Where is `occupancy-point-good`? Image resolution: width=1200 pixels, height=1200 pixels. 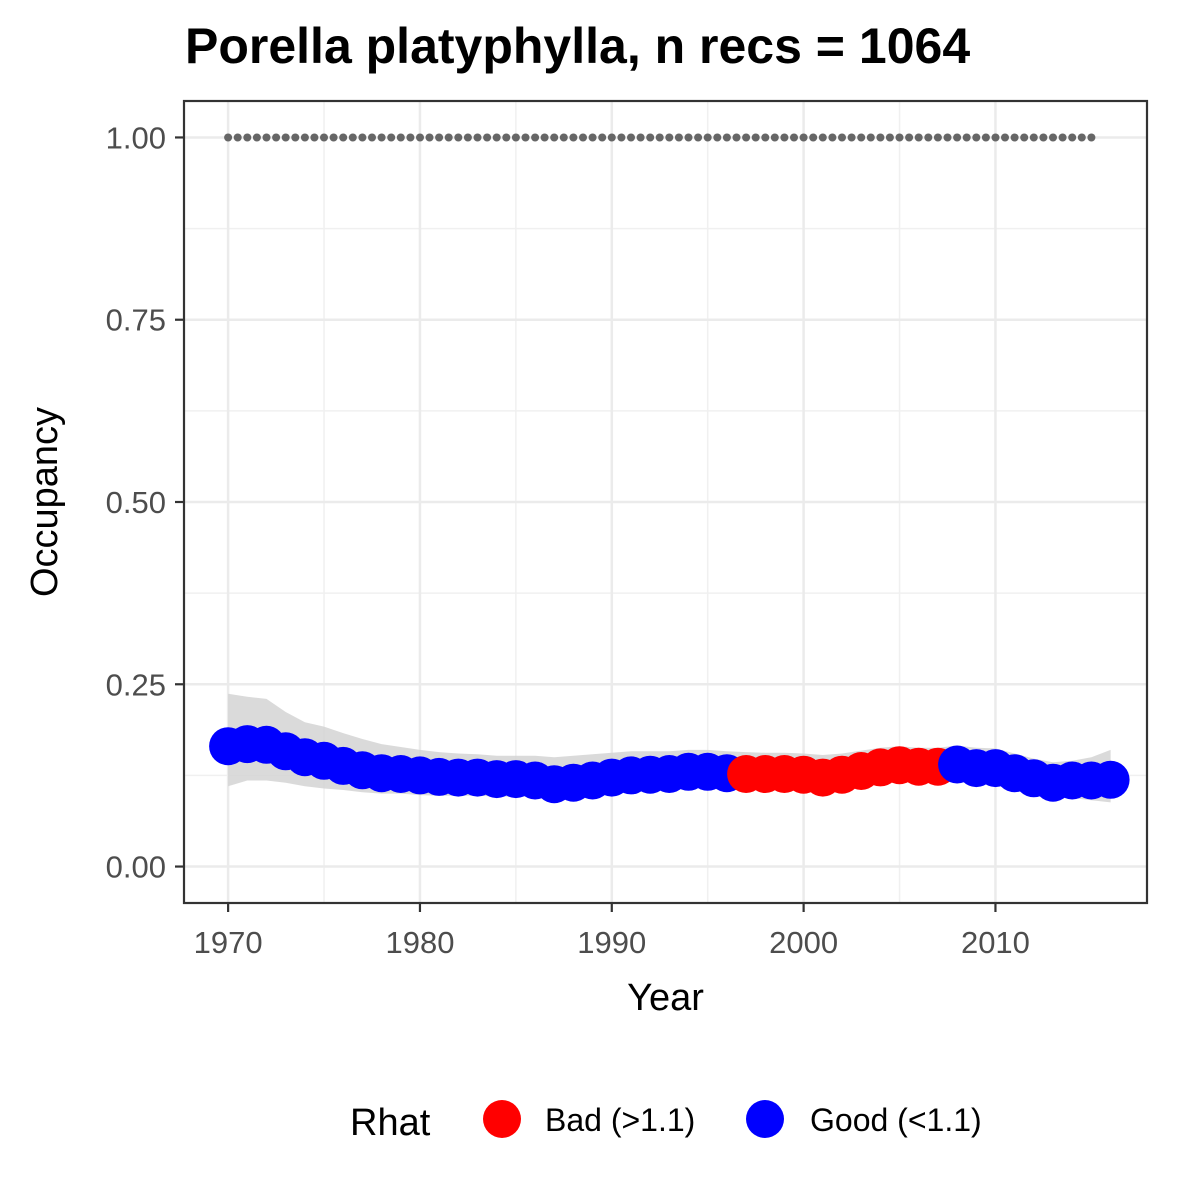
occupancy-point-good is located at coordinates (1110, 779).